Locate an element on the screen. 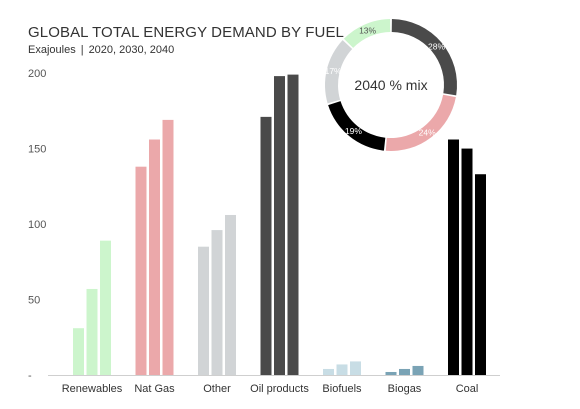 The width and height of the screenshot is (580, 409). donut-slice-renewables is located at coordinates (367, 33).